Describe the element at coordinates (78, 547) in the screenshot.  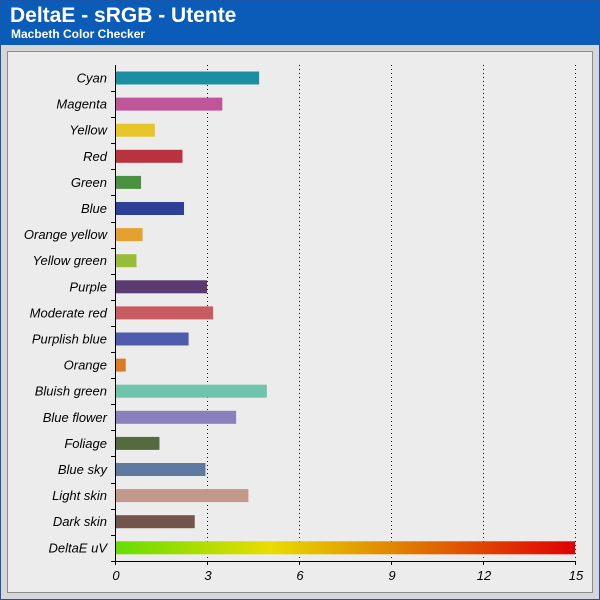
I see `category-label: DeltaE uV` at that location.